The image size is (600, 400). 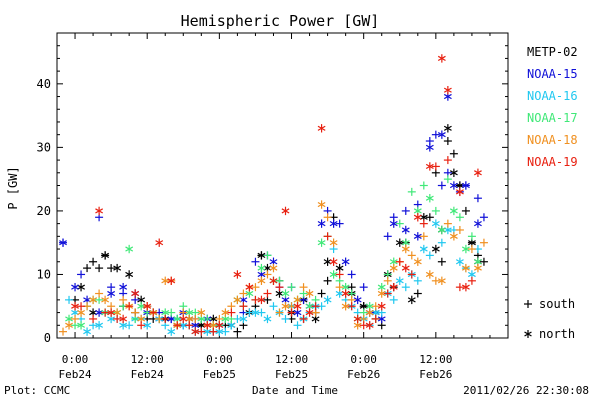 What do you see at coordinates (75, 359) in the screenshot?
I see `x-tick-label-time: 0:00` at bounding box center [75, 359].